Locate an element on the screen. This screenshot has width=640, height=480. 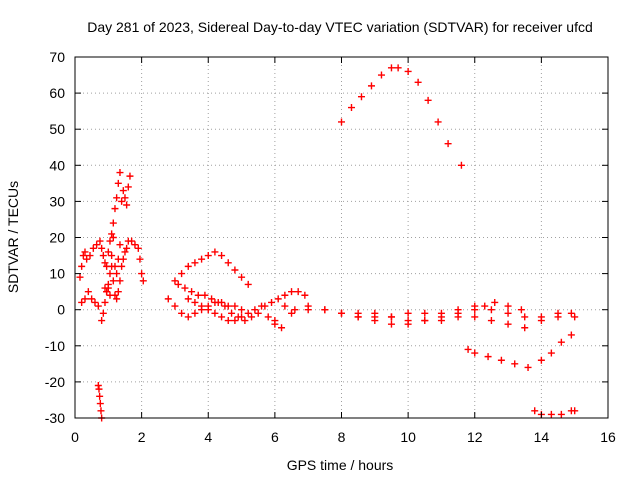
y-axis-label: SDTVAR / TECUs is located at coordinates (13, 237).